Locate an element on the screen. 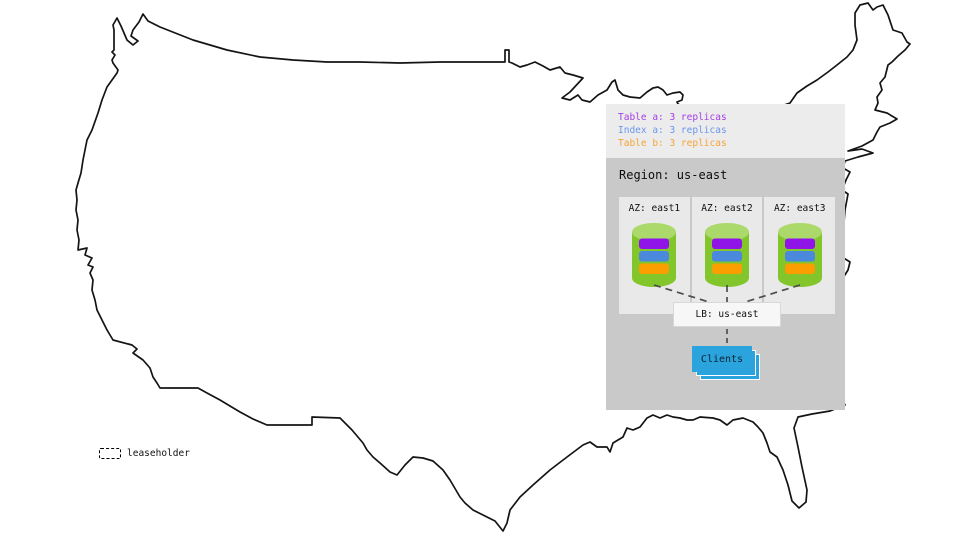 The height and width of the screenshot is (540, 960). leaseholder-key: leaseholder is located at coordinates (144, 453).